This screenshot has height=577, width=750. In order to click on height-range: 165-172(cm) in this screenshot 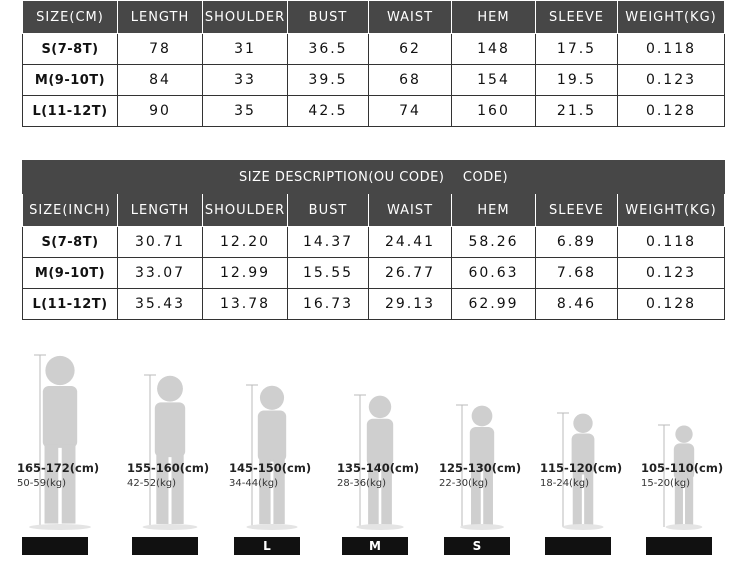, I will do `click(58, 468)`.